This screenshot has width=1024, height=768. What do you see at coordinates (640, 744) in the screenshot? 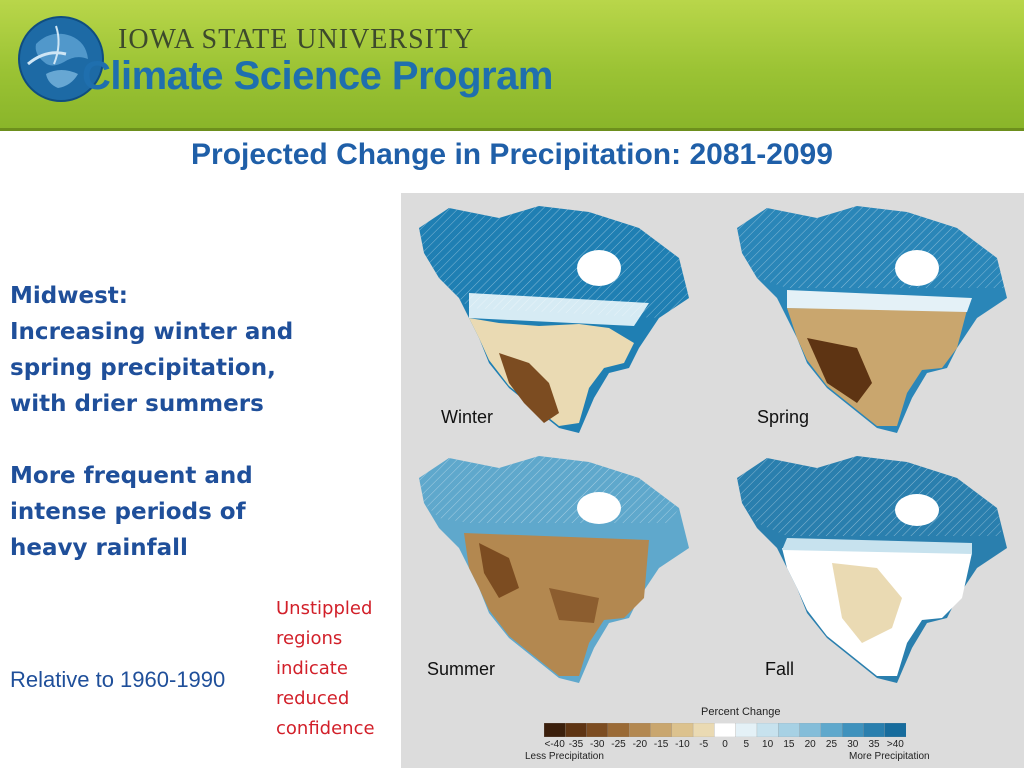
I see `legend-tick-label: -20` at bounding box center [640, 744].